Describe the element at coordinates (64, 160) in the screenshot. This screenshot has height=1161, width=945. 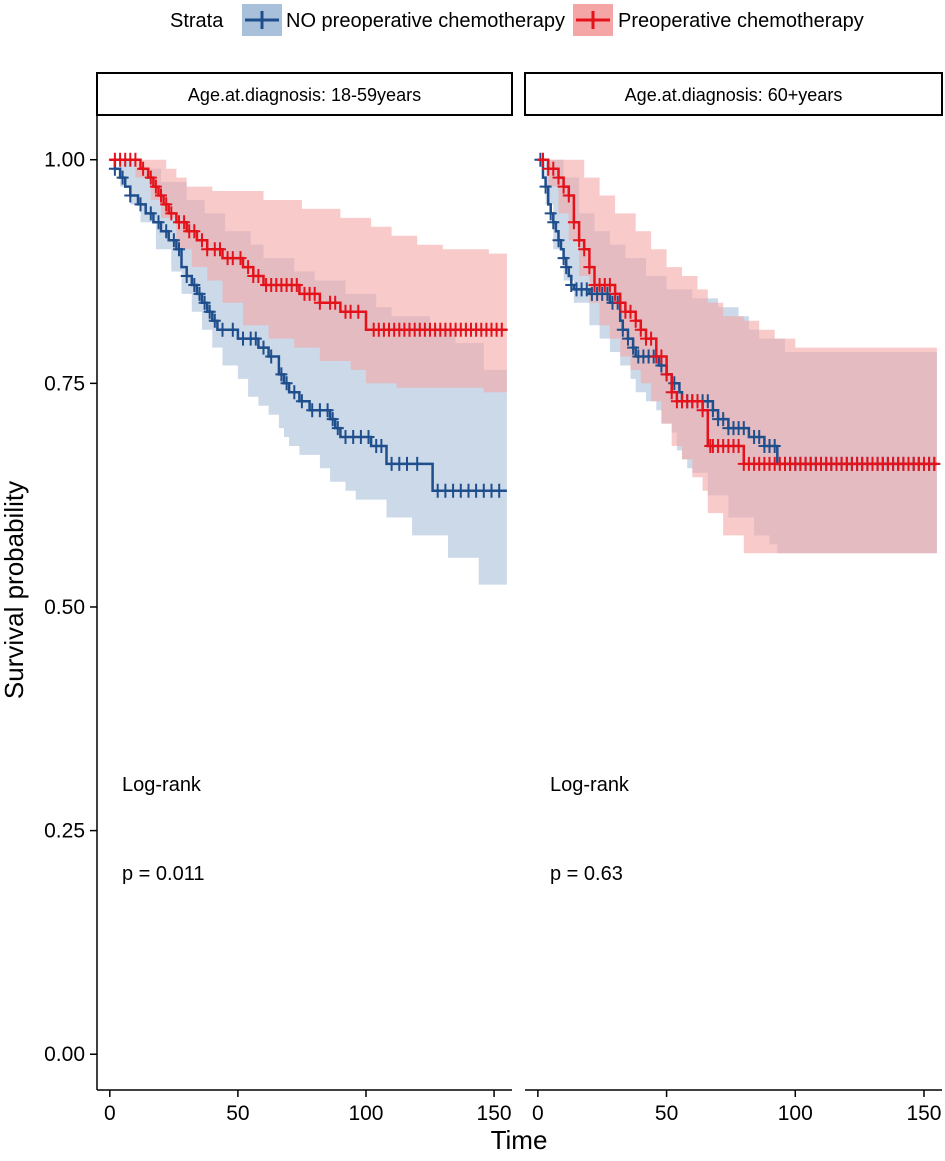
I see `y-tick-label: 1.00` at that location.